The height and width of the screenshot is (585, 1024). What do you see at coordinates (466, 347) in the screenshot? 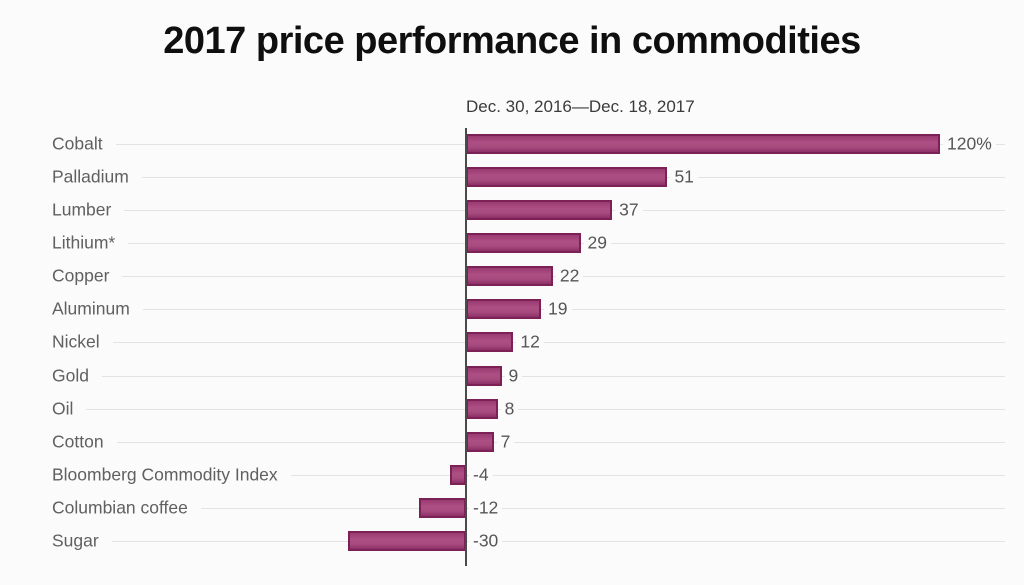
I see `baseline-axis` at bounding box center [466, 347].